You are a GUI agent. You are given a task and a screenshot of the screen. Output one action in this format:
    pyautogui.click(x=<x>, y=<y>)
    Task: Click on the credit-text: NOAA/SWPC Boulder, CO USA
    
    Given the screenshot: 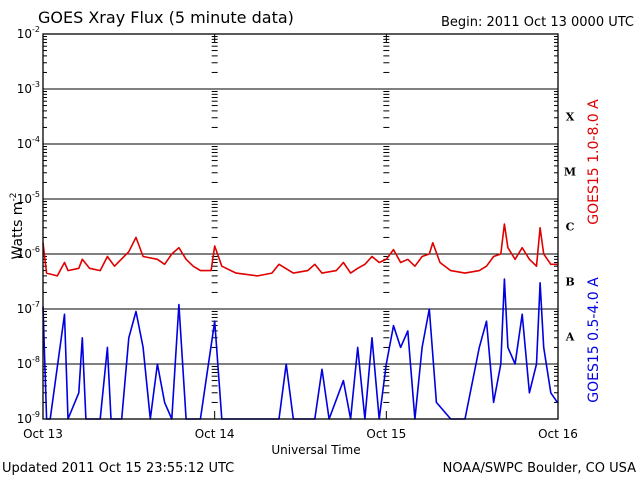 What is the action you would take?
    pyautogui.click(x=539, y=468)
    